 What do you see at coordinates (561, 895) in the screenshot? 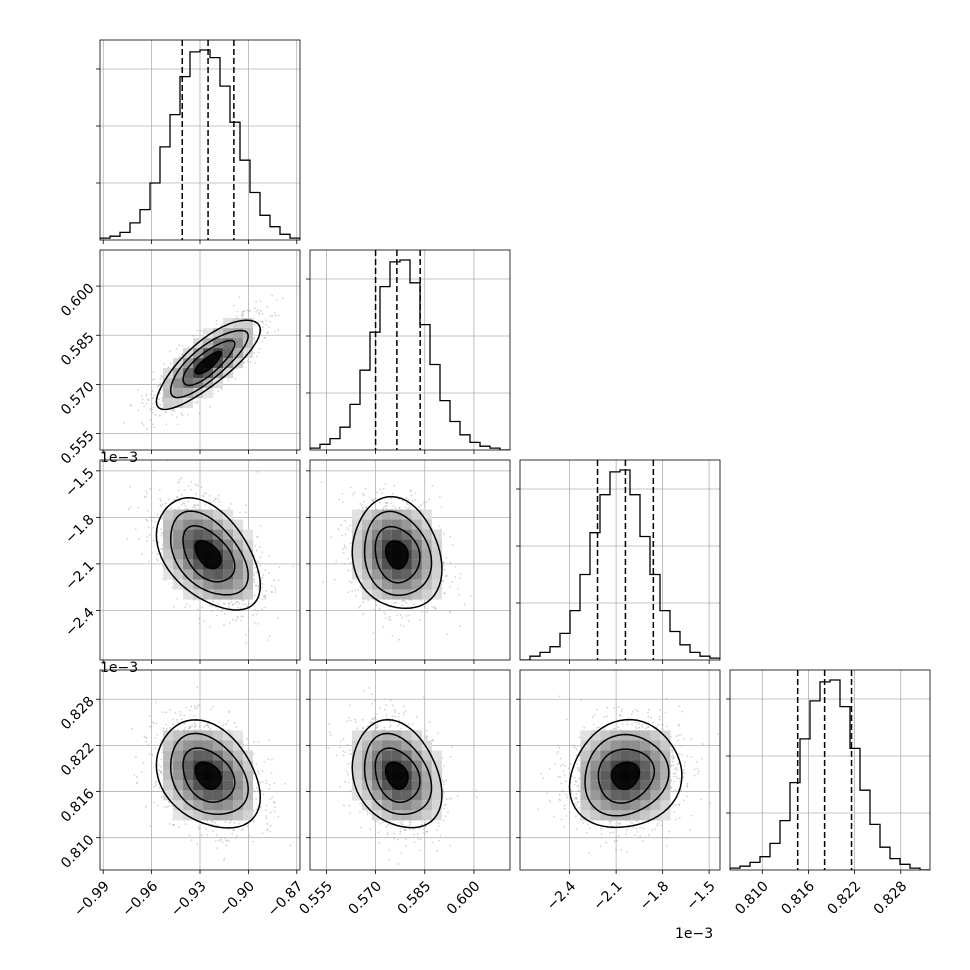
I see `x-tick-label: −2.4` at bounding box center [561, 895].